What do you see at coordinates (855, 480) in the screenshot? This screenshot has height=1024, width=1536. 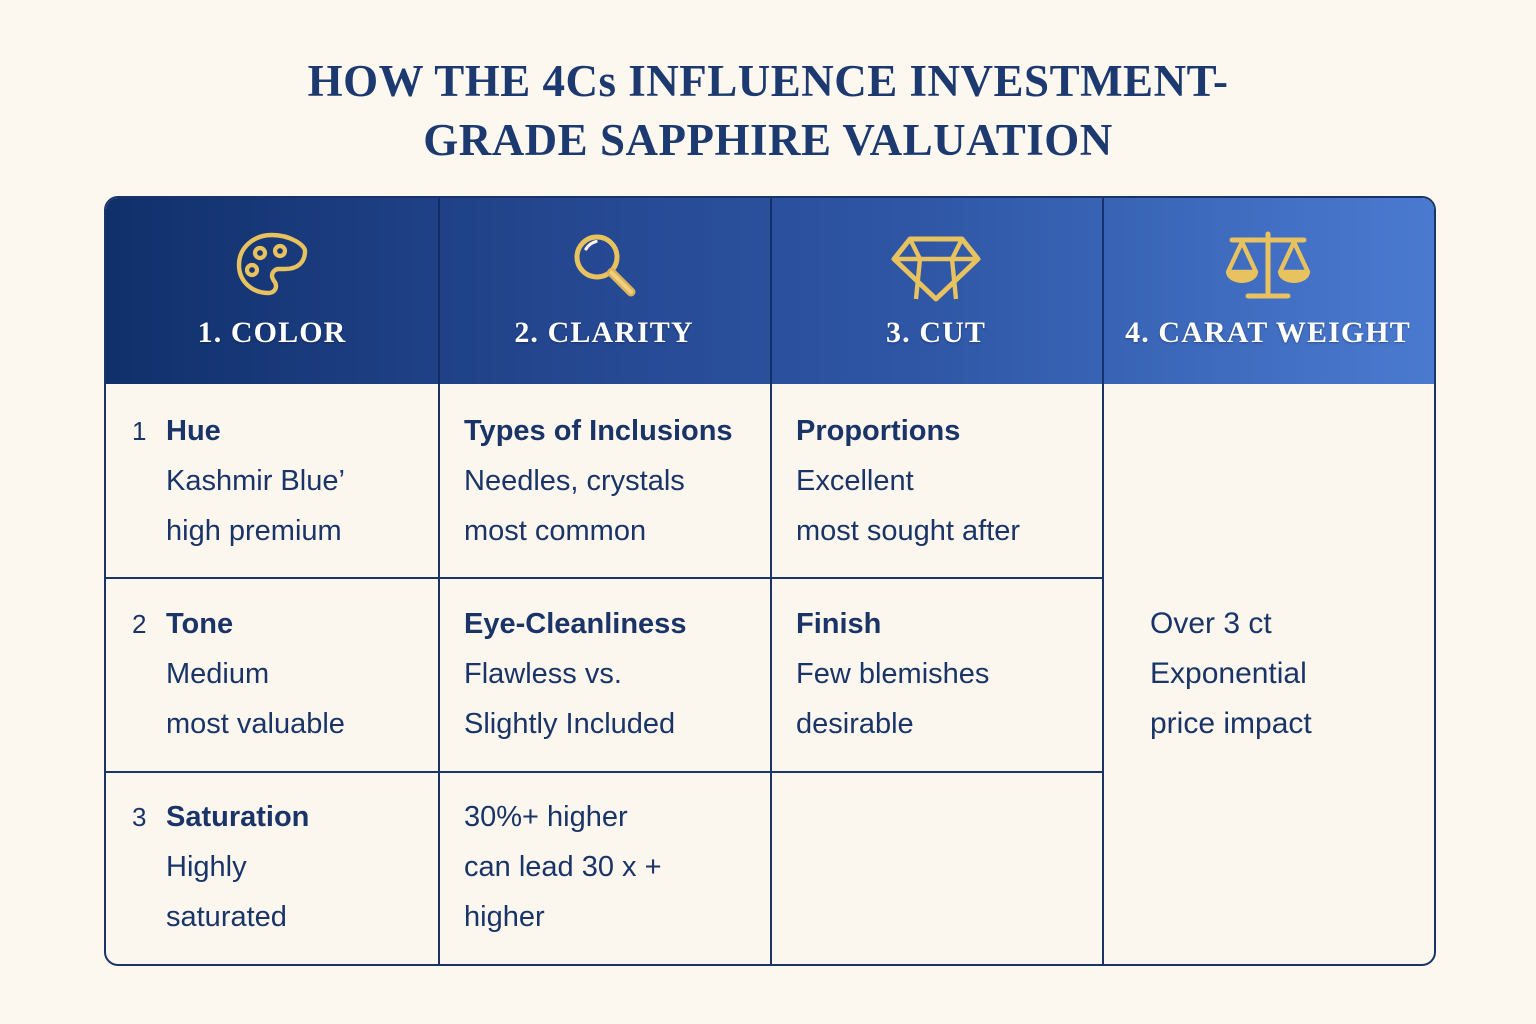 I see `cell-line: Excellent` at bounding box center [855, 480].